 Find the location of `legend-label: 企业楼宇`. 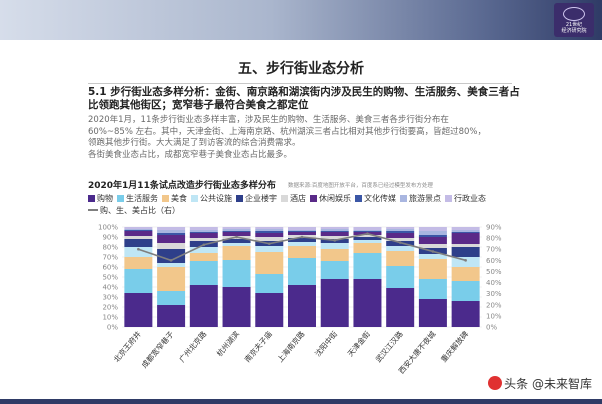

legend-label: 企业楼宇 is located at coordinates (261, 198).